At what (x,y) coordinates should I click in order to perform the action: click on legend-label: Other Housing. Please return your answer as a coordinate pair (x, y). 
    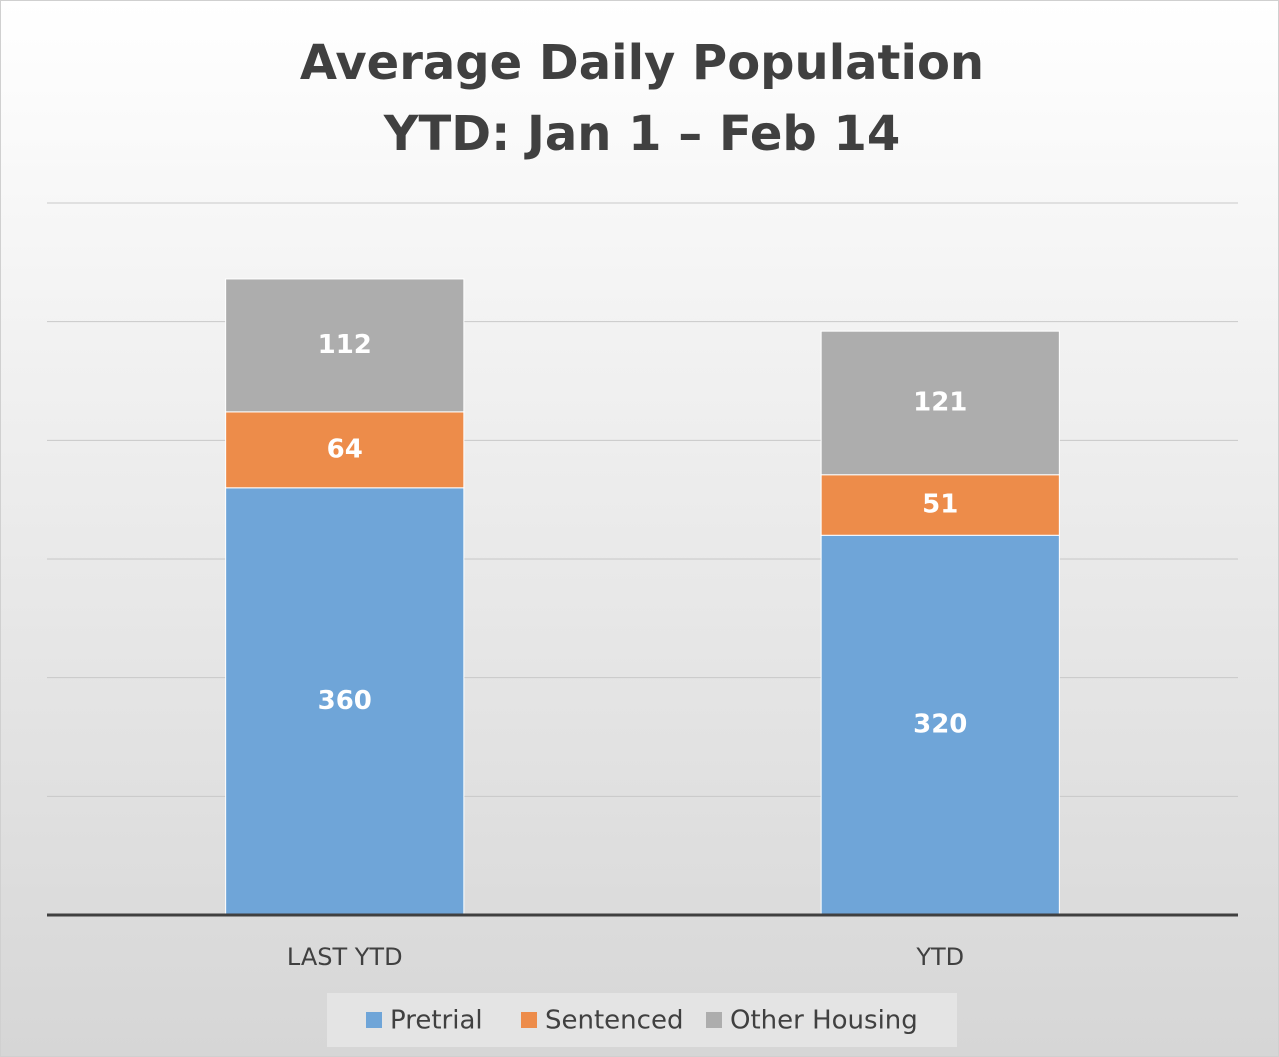
    Looking at the image, I should click on (824, 1021).